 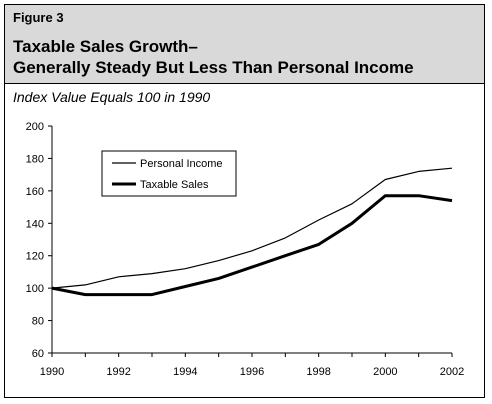 I want to click on legend-box, so click(x=169, y=173).